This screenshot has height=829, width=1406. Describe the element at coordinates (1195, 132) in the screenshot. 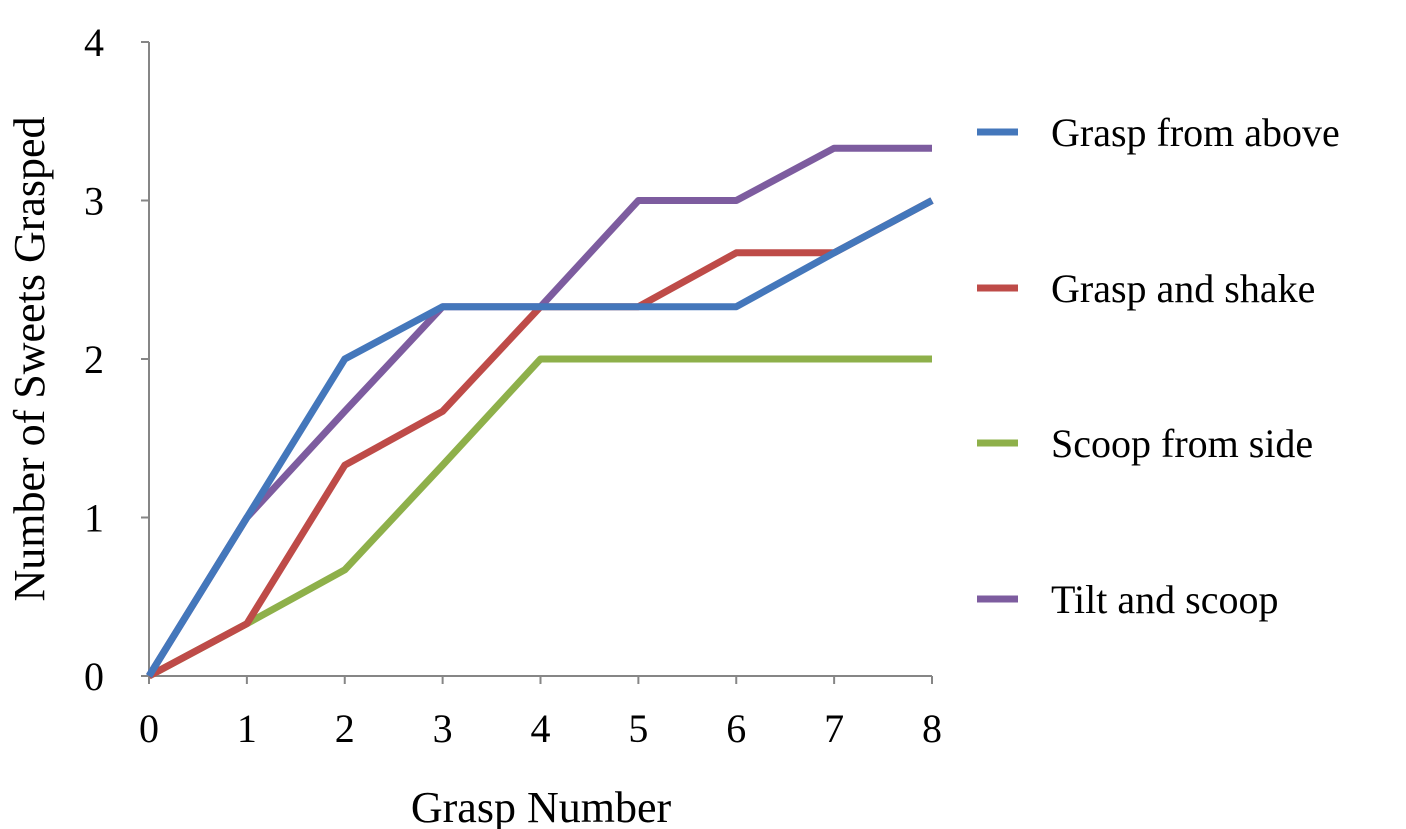

I see `legend-label: Grasp from above` at that location.